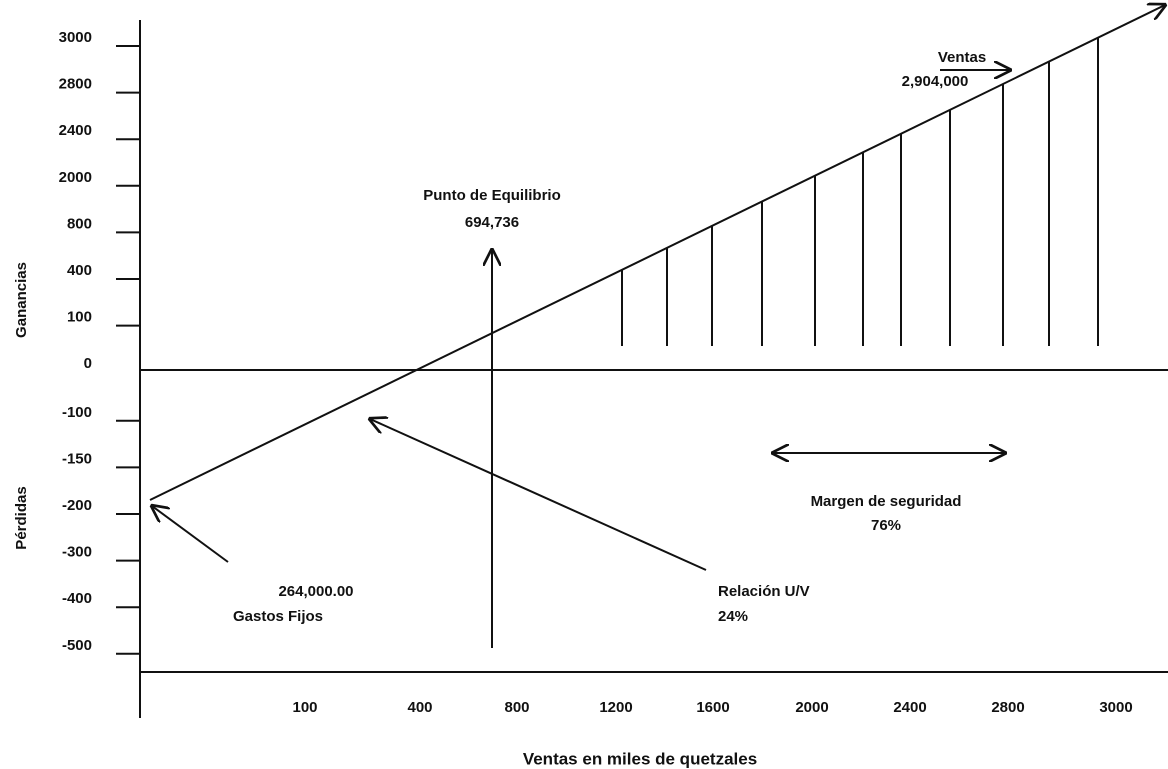 This screenshot has width=1168, height=769. I want to click on x-title: Ventas en miles de quetzales, so click(640, 758).